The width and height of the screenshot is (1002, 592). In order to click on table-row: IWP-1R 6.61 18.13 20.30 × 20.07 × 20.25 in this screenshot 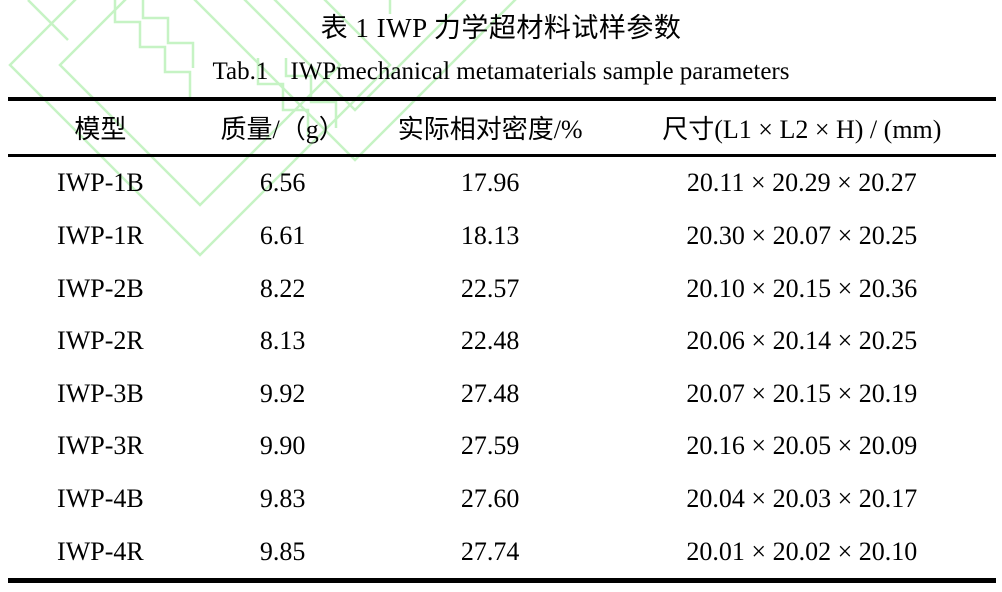, I will do `click(502, 236)`.